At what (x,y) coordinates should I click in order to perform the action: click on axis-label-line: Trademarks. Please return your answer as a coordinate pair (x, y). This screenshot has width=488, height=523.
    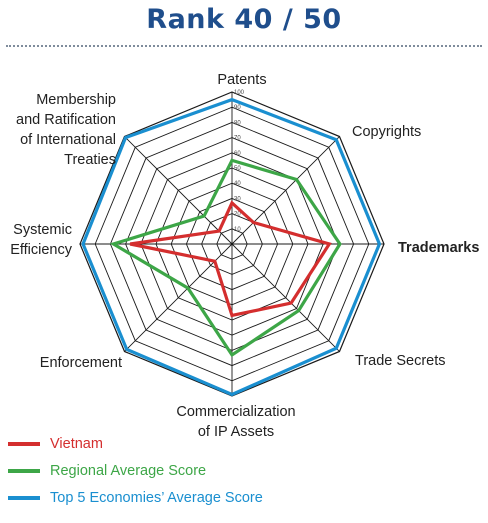
    Looking at the image, I should click on (438, 248).